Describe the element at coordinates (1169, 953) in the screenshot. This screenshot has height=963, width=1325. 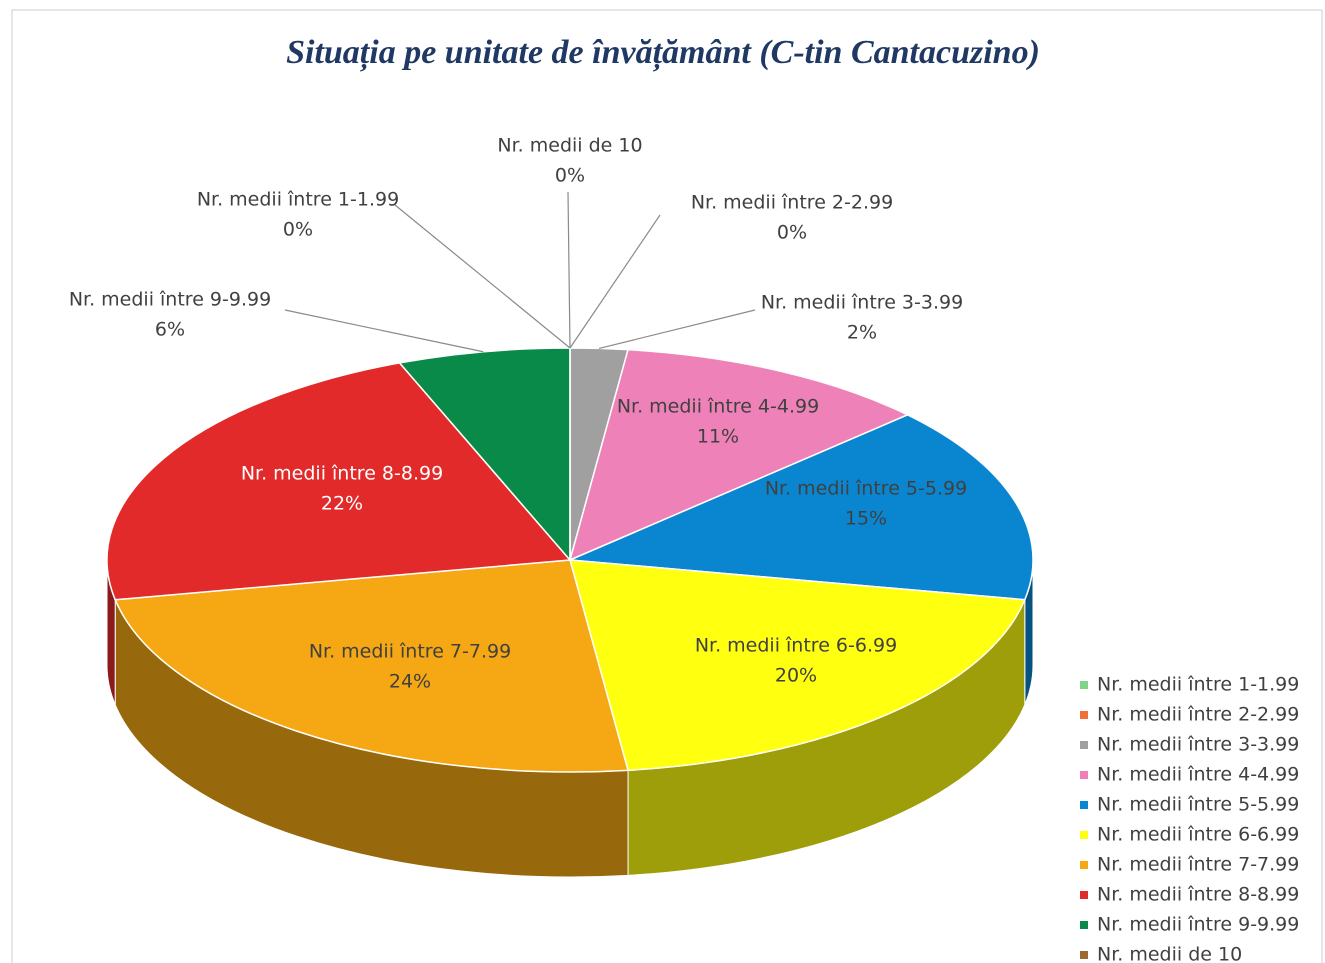
I see `legend-label: Nr. medii de 10` at that location.